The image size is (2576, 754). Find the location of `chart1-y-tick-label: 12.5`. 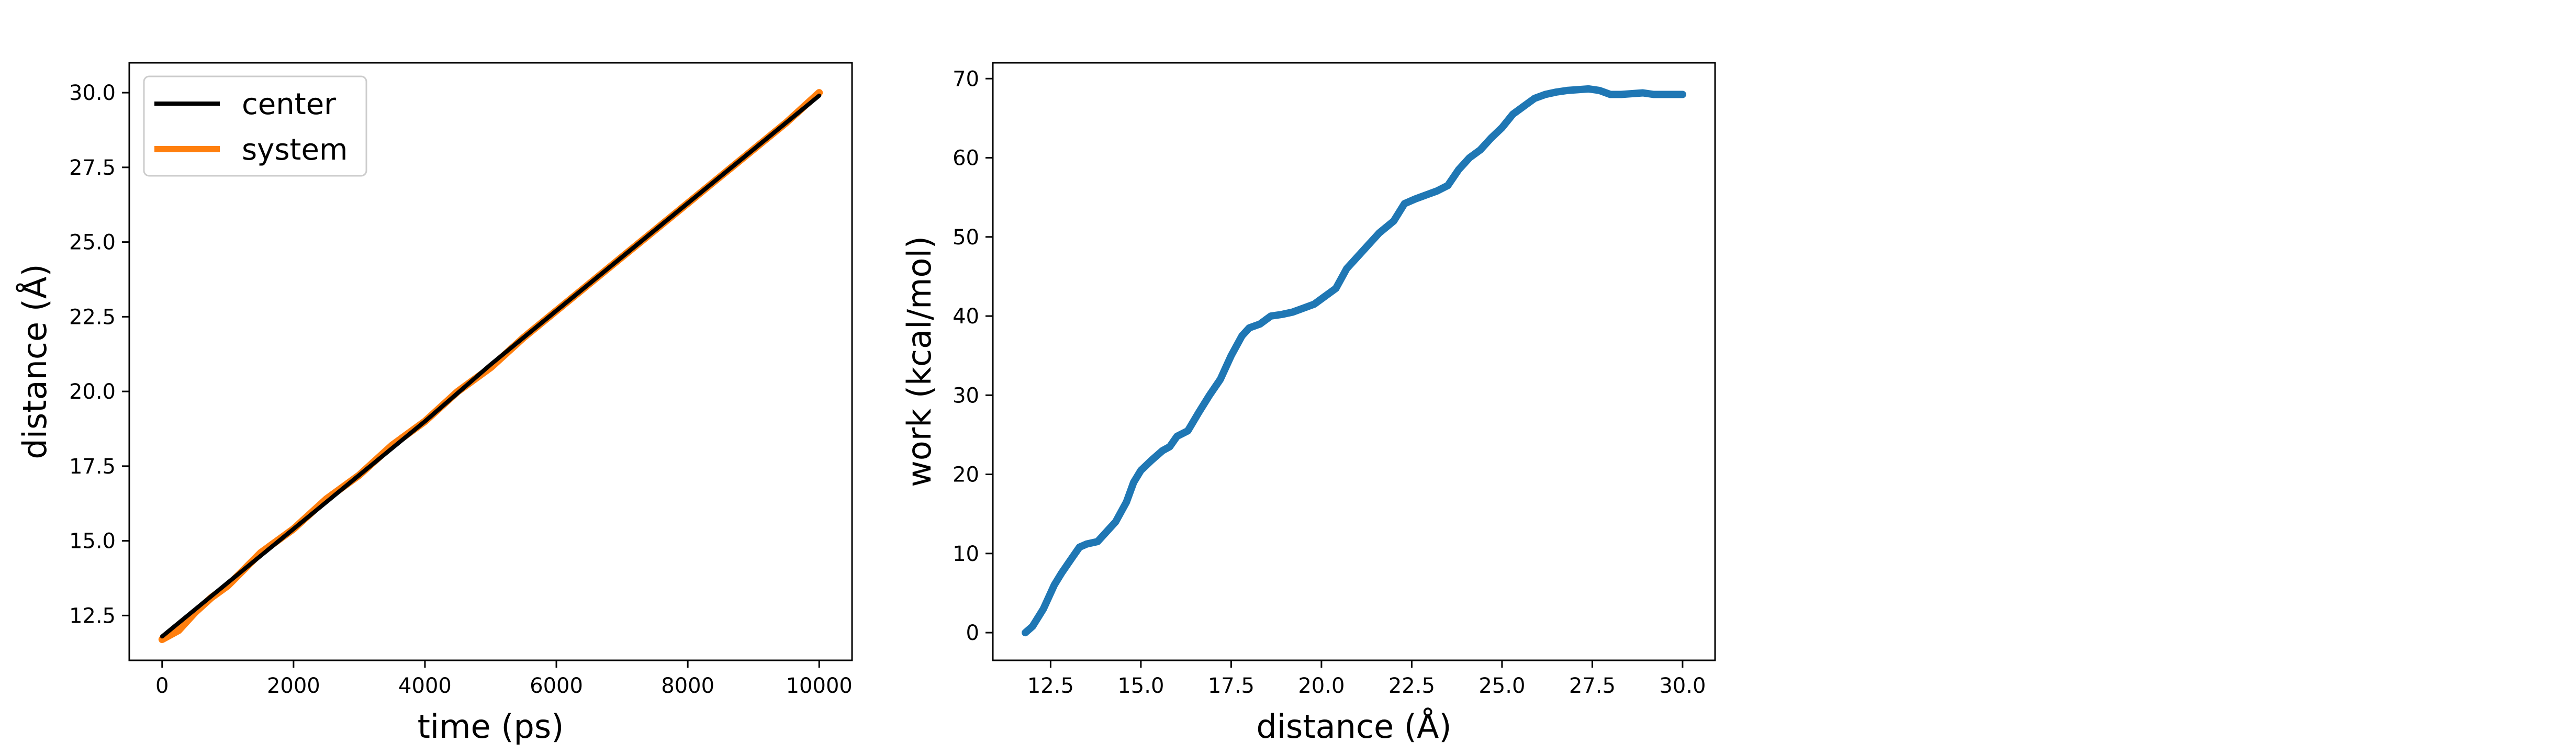

chart1-y-tick-label: 12.5 is located at coordinates (92, 616).